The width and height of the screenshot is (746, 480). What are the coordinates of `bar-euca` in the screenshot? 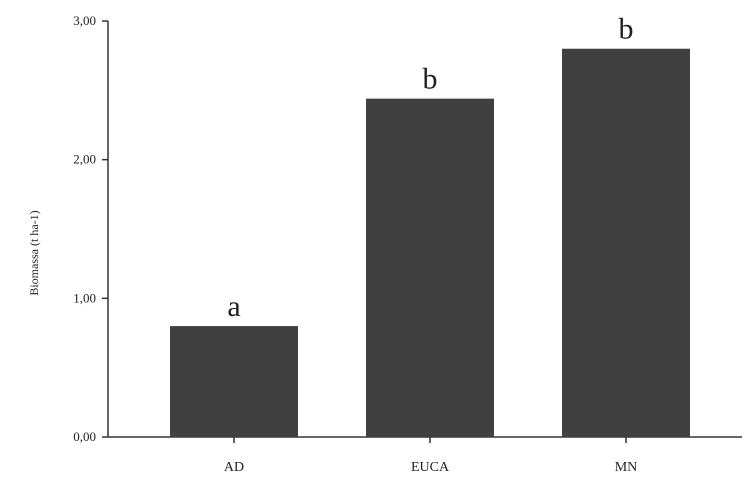 It's located at (430, 268).